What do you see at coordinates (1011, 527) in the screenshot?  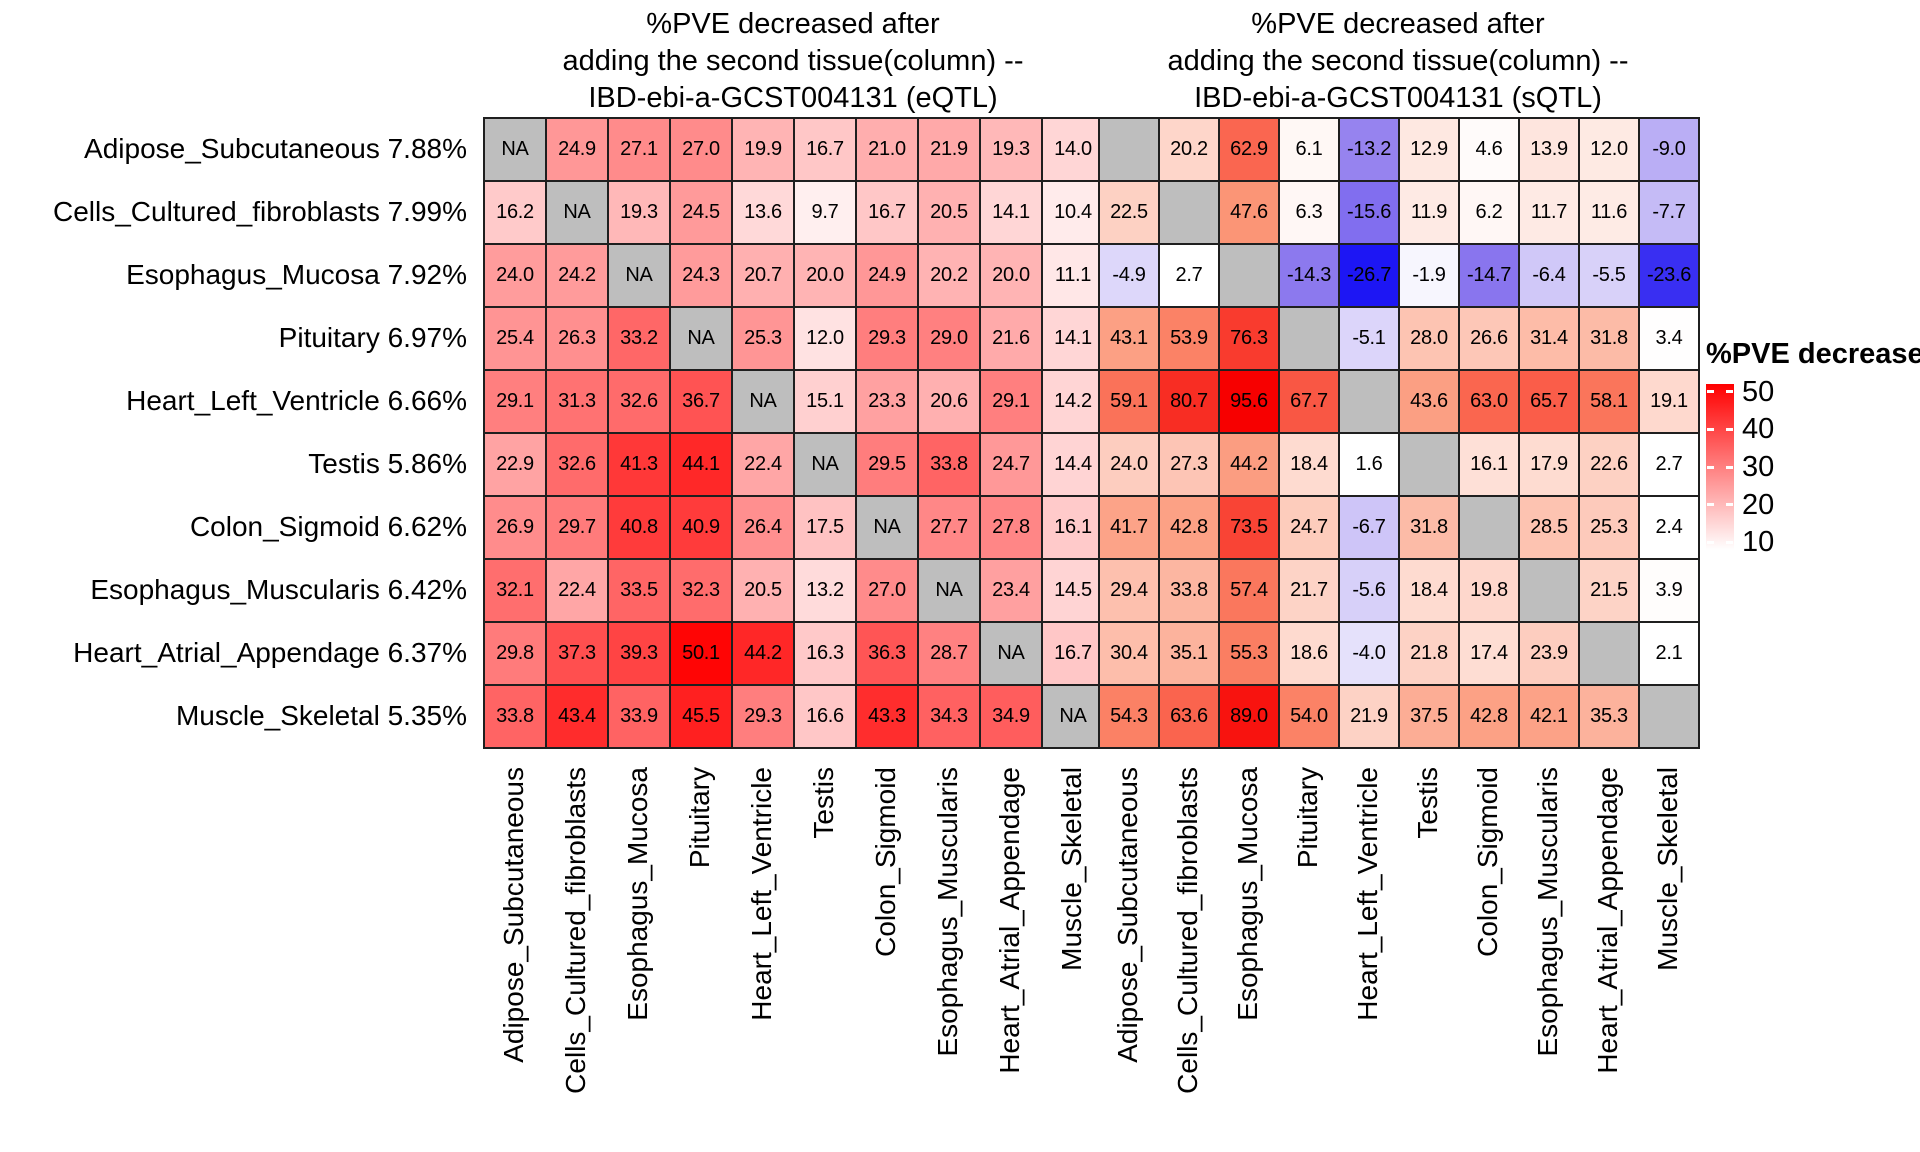 I see `heatmap-cell: 27.8` at bounding box center [1011, 527].